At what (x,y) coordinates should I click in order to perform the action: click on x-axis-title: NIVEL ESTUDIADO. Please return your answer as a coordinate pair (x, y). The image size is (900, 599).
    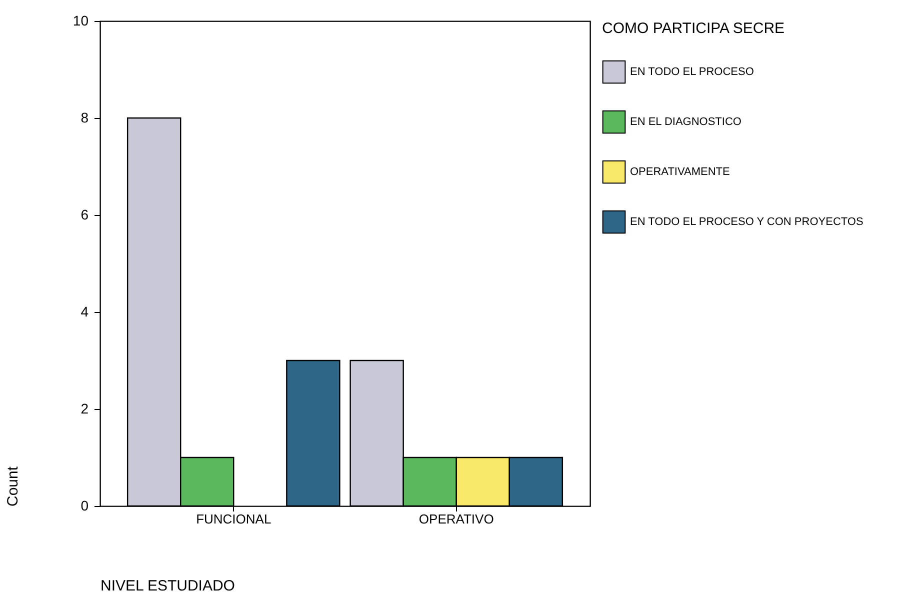
    Looking at the image, I should click on (167, 586).